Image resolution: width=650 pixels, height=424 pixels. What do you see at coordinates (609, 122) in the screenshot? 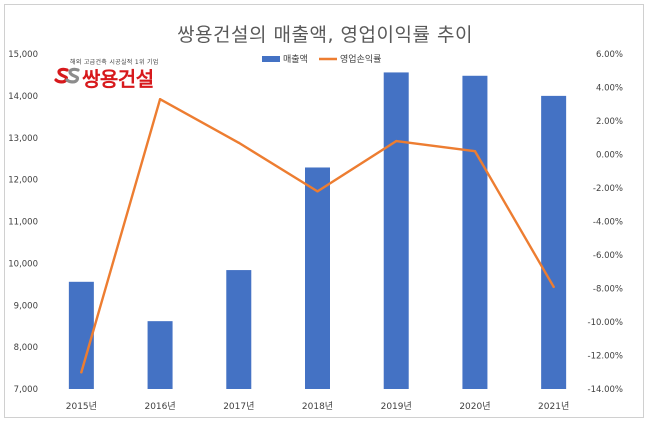
I see `y-right-tick-label: 2.00%` at bounding box center [609, 122].